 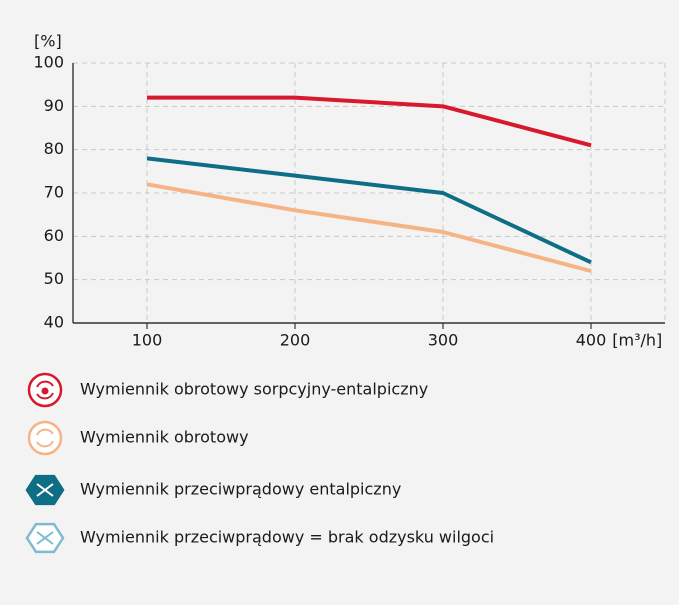 What do you see at coordinates (147, 340) in the screenshot?
I see `x-tick-label: 100` at bounding box center [147, 340].